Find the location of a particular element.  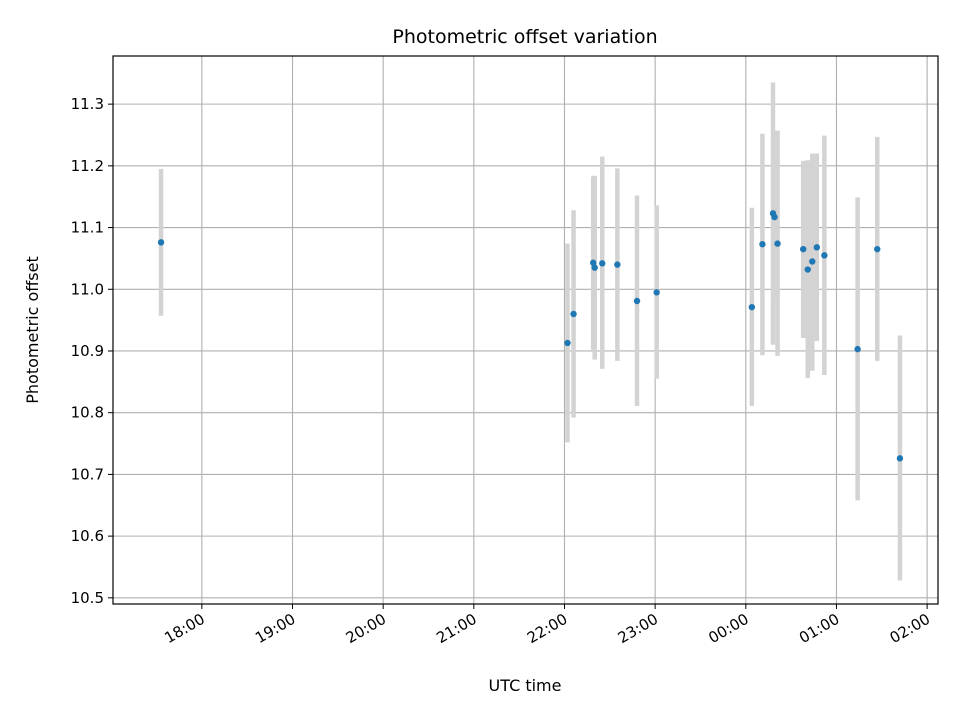

y-axis-label: Photometric offset is located at coordinates (32, 330).